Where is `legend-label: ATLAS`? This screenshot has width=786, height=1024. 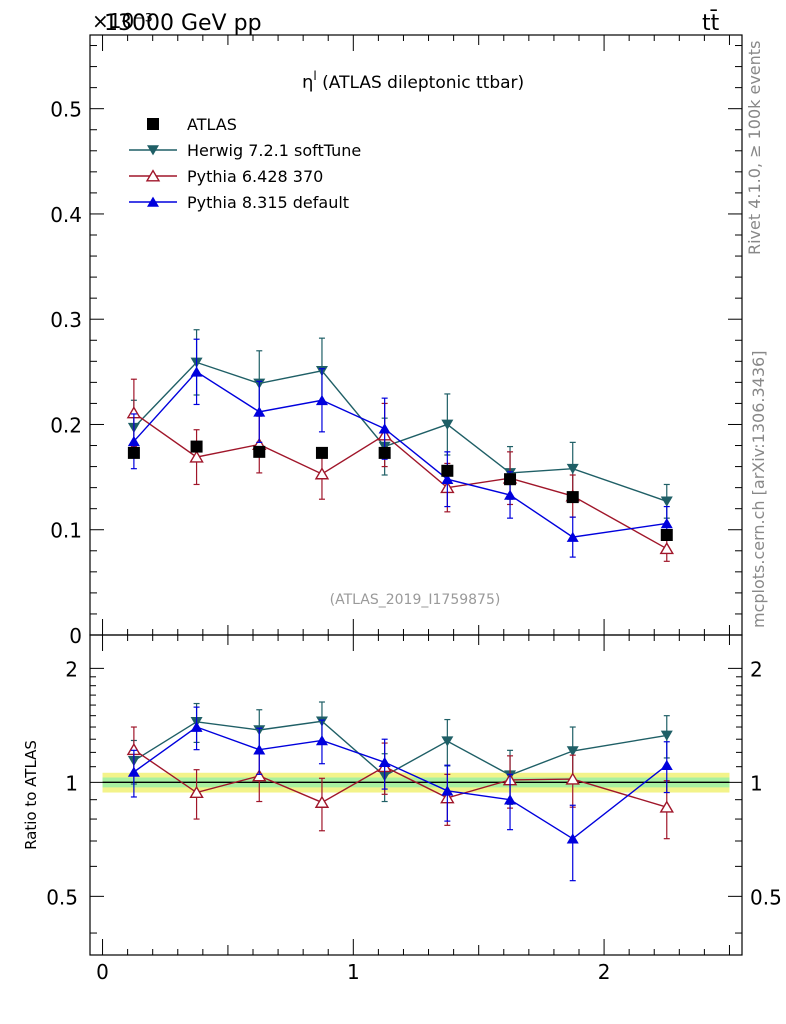
legend-label: ATLAS is located at coordinates (212, 124).